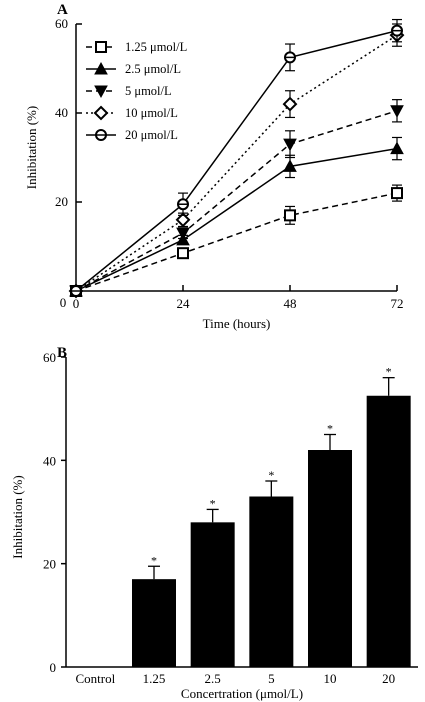  Describe the element at coordinates (271, 678) in the screenshot. I see `x-tick-label: 5` at that location.